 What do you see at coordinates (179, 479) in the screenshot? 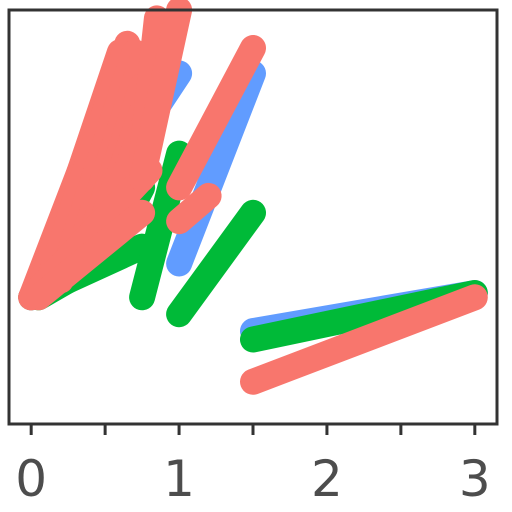
I see `x-tick-label-1: 1` at bounding box center [179, 479].